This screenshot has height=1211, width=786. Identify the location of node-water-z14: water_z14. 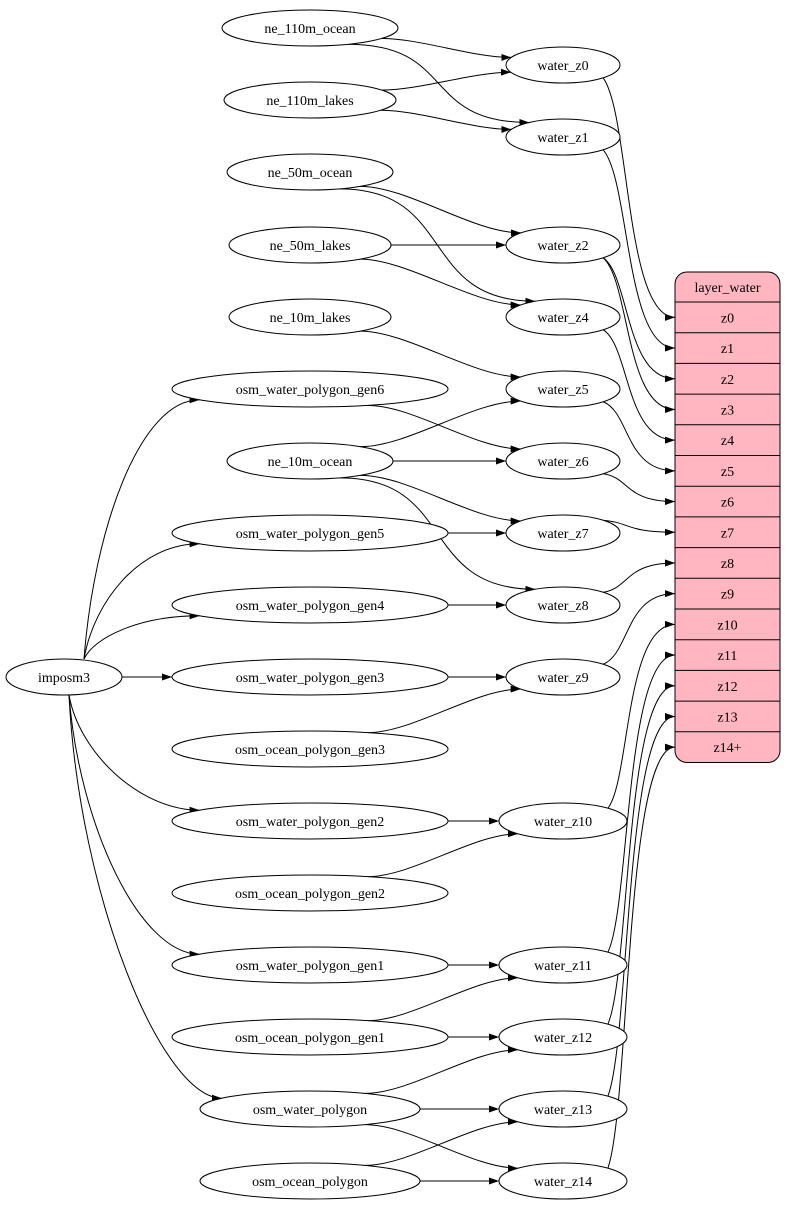
(563, 1181).